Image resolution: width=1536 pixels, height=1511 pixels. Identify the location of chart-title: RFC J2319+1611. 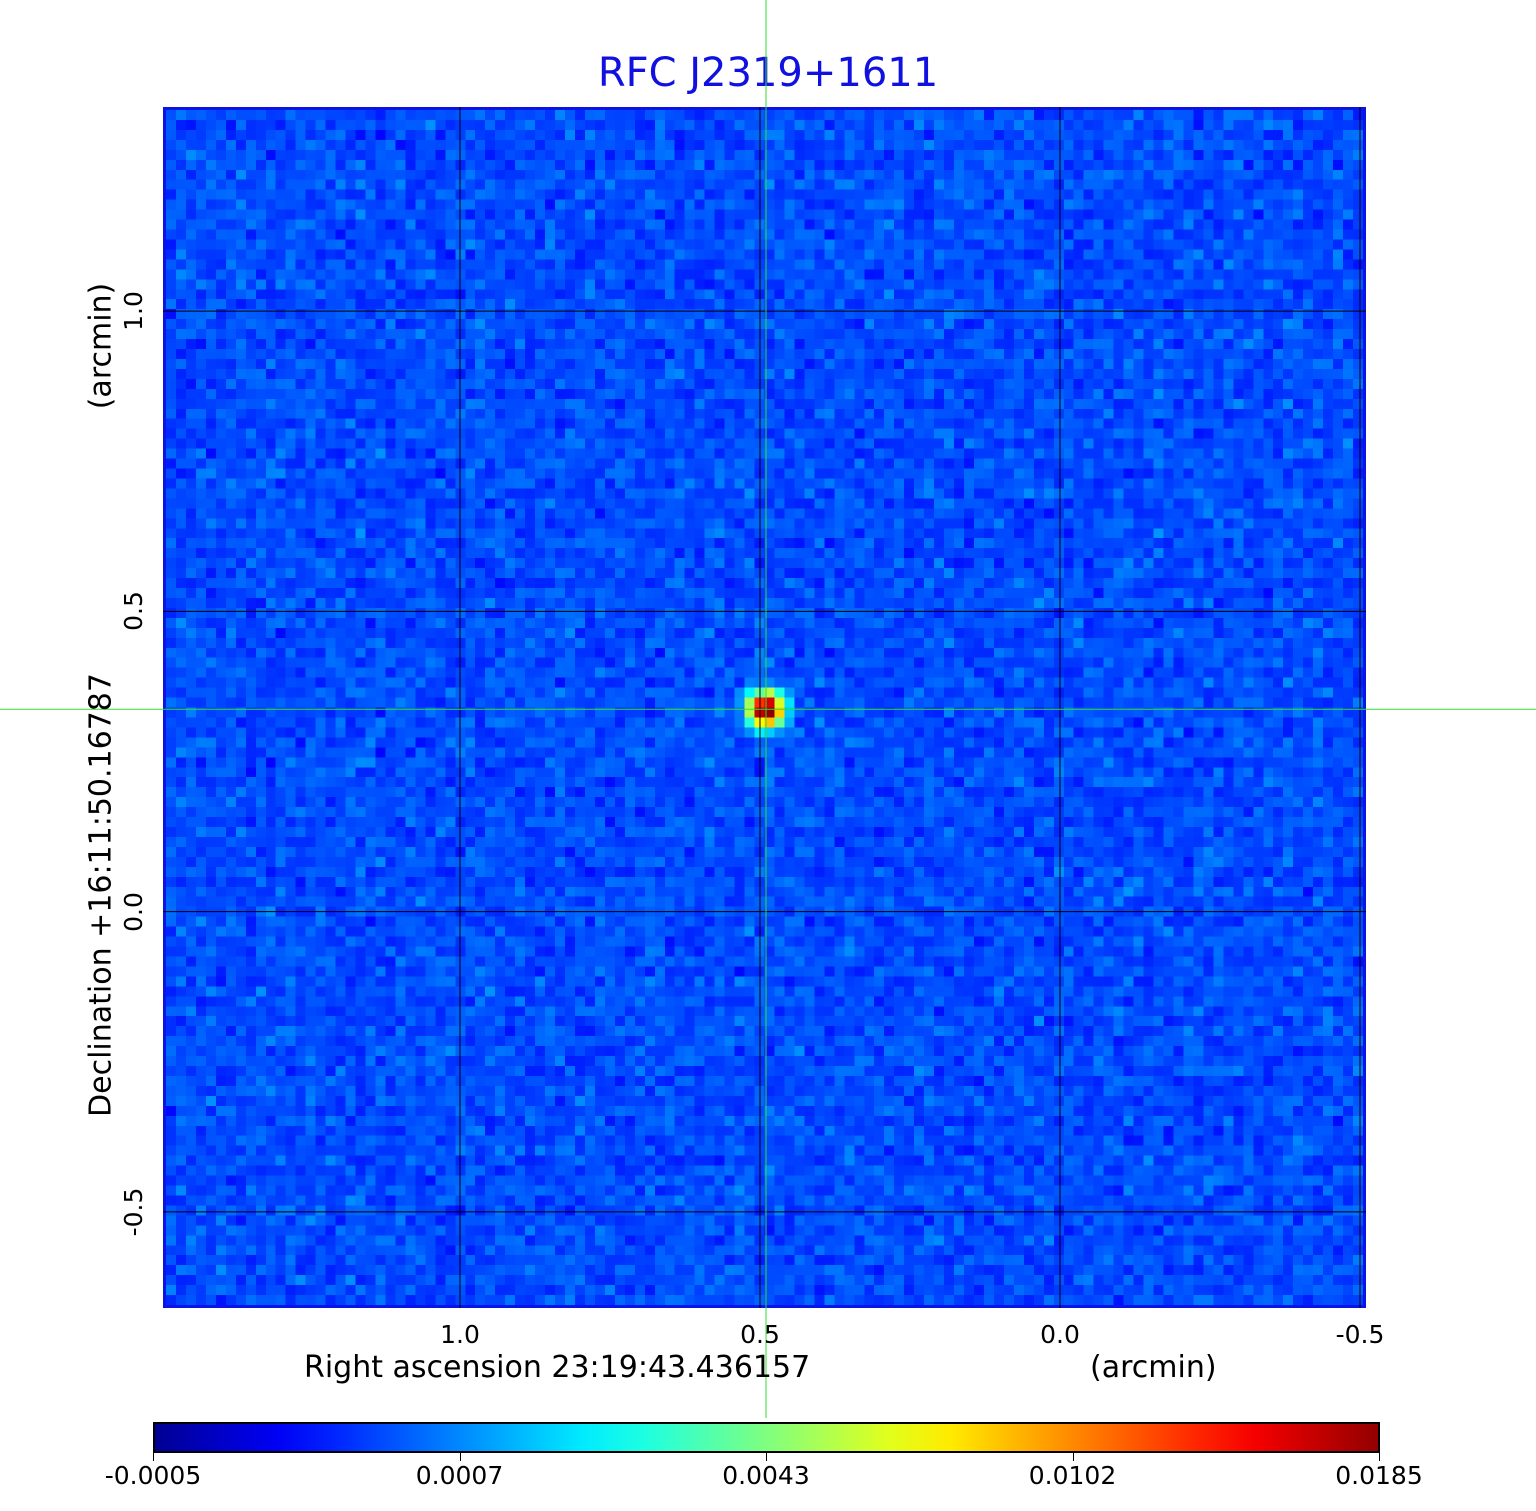
(768, 73).